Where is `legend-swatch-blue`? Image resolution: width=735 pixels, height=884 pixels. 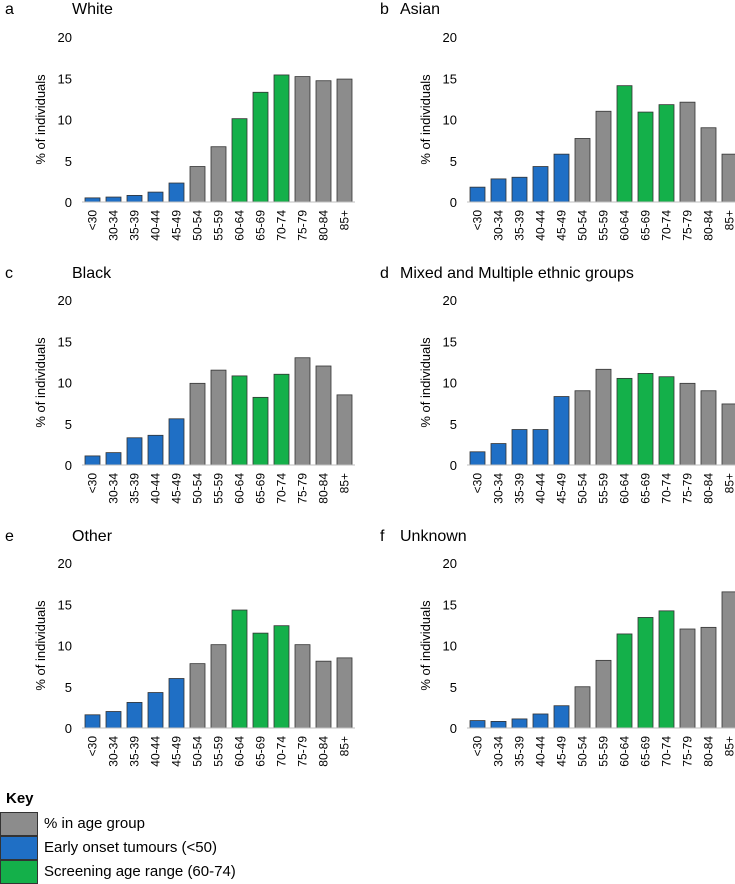 legend-swatch-blue is located at coordinates (19, 848).